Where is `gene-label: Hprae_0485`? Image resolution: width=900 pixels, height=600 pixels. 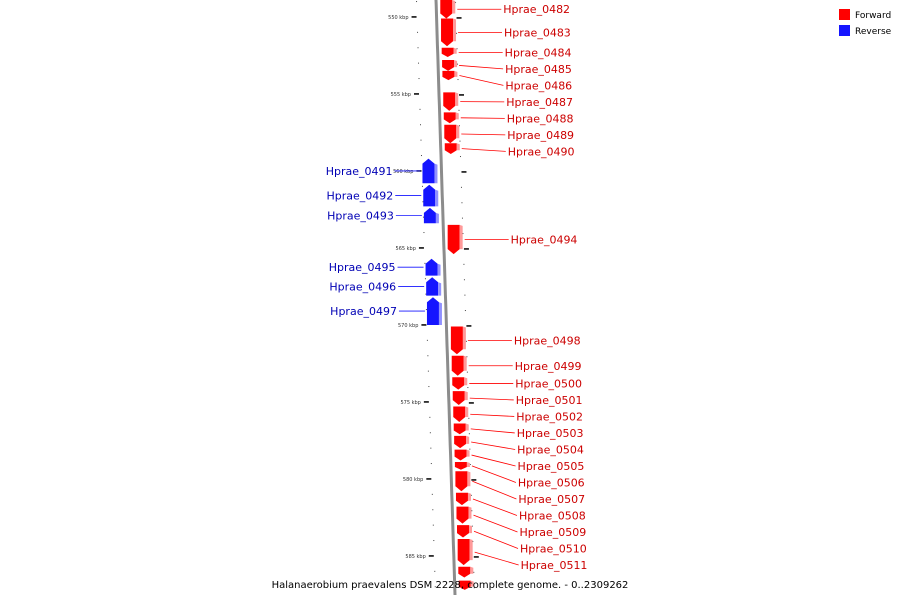
gene-label: Hprae_0485 is located at coordinates (538, 69).